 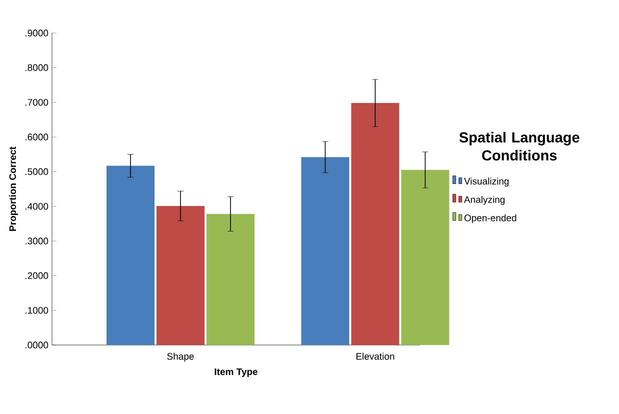 I want to click on y-tick-label: .4000, so click(x=37, y=206).